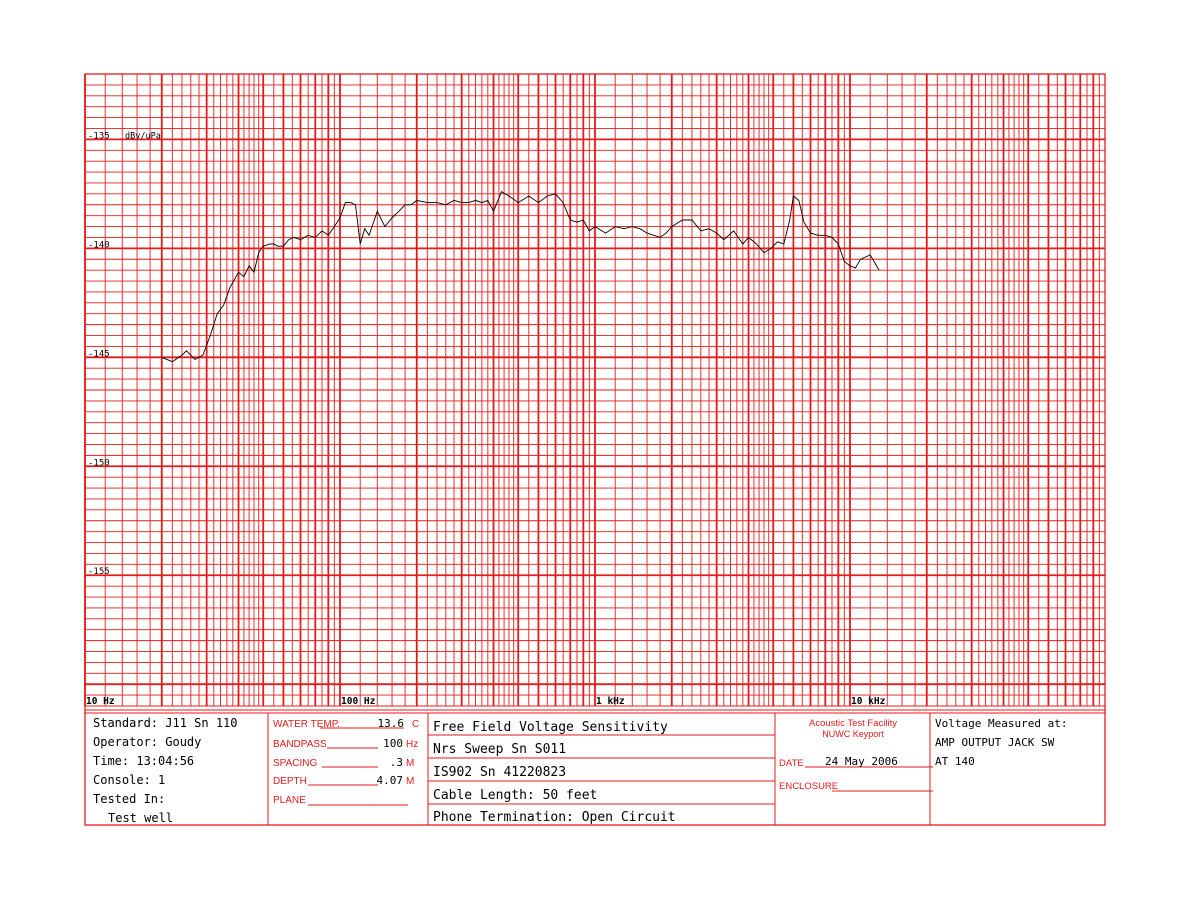 The image size is (1191, 900). Describe the element at coordinates (99, 572) in the screenshot. I see `y-tick-label: -155` at that location.